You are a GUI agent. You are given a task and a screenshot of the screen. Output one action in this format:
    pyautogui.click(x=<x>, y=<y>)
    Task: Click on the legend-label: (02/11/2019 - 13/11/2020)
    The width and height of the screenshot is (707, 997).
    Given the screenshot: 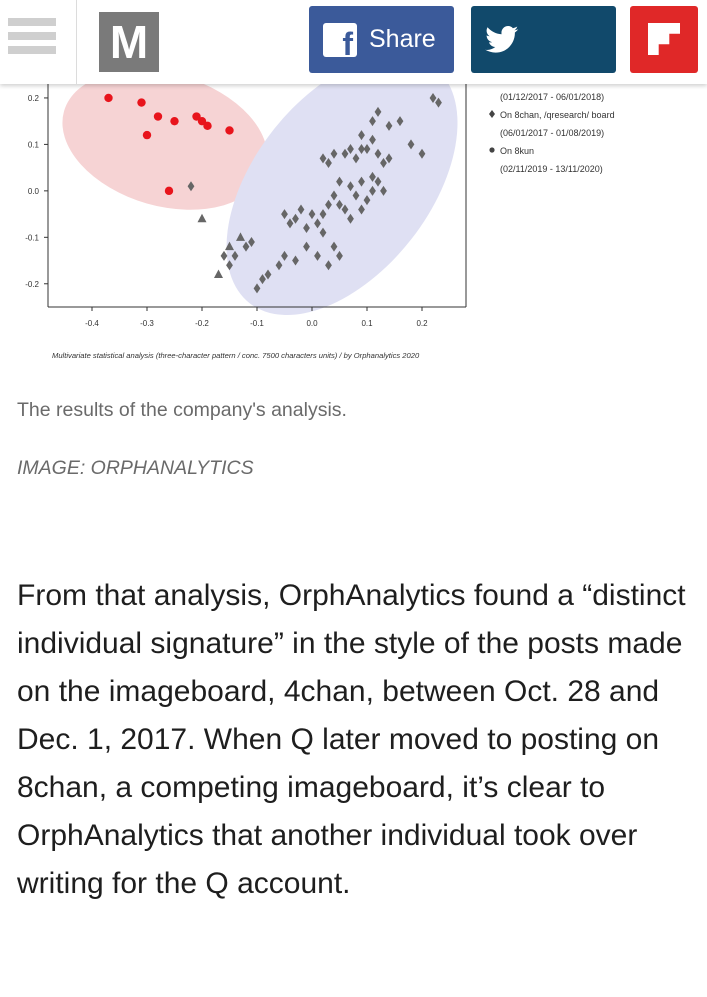 What is the action you would take?
    pyautogui.click(x=551, y=169)
    